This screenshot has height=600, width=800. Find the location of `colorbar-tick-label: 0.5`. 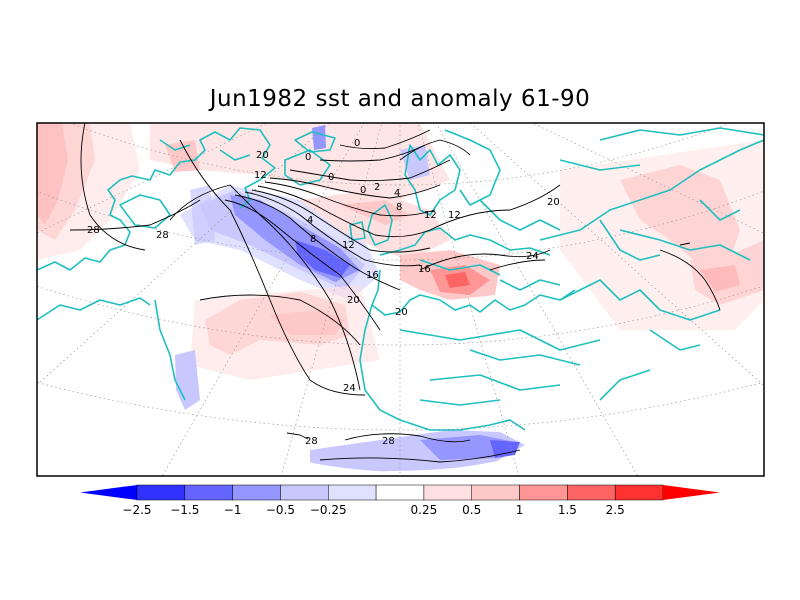

colorbar-tick-label: 0.5 is located at coordinates (471, 510).